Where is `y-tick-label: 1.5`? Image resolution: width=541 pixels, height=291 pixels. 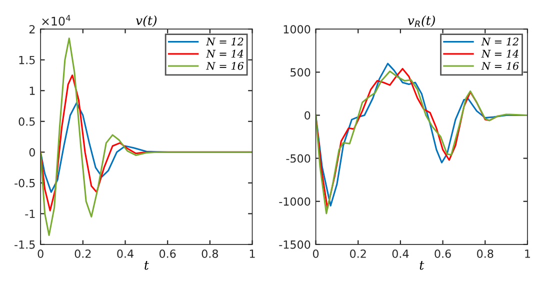
y-tick-label: 1.5 is located at coordinates (27, 60).